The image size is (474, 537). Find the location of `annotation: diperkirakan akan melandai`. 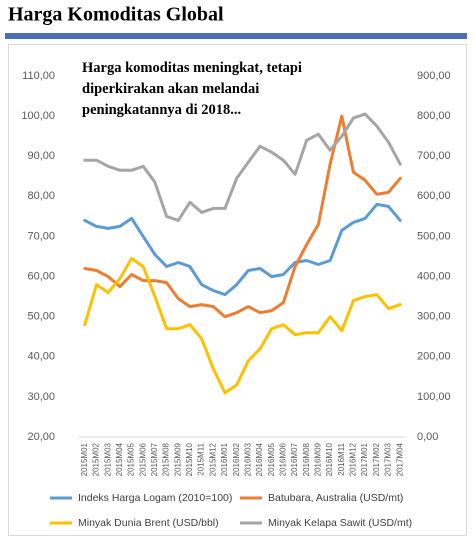

annotation: diperkirakan akan melandai is located at coordinates (170, 89).